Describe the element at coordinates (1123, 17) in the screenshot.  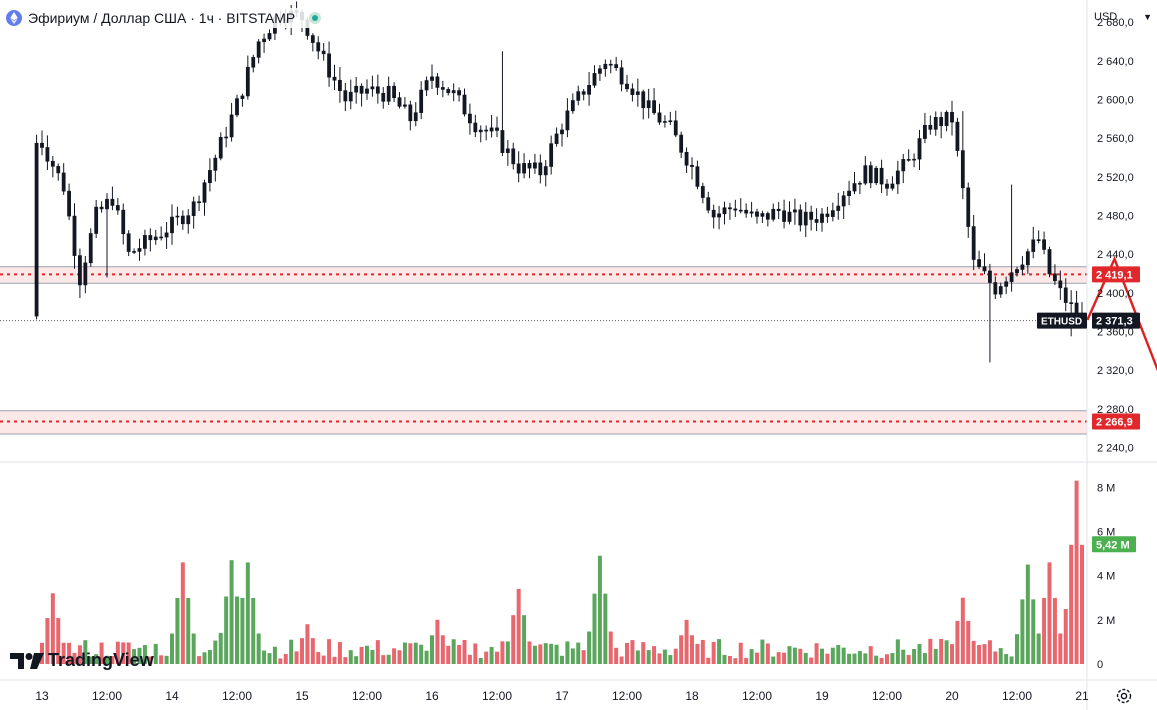
I see `currency-selector: USD ▼` at that location.